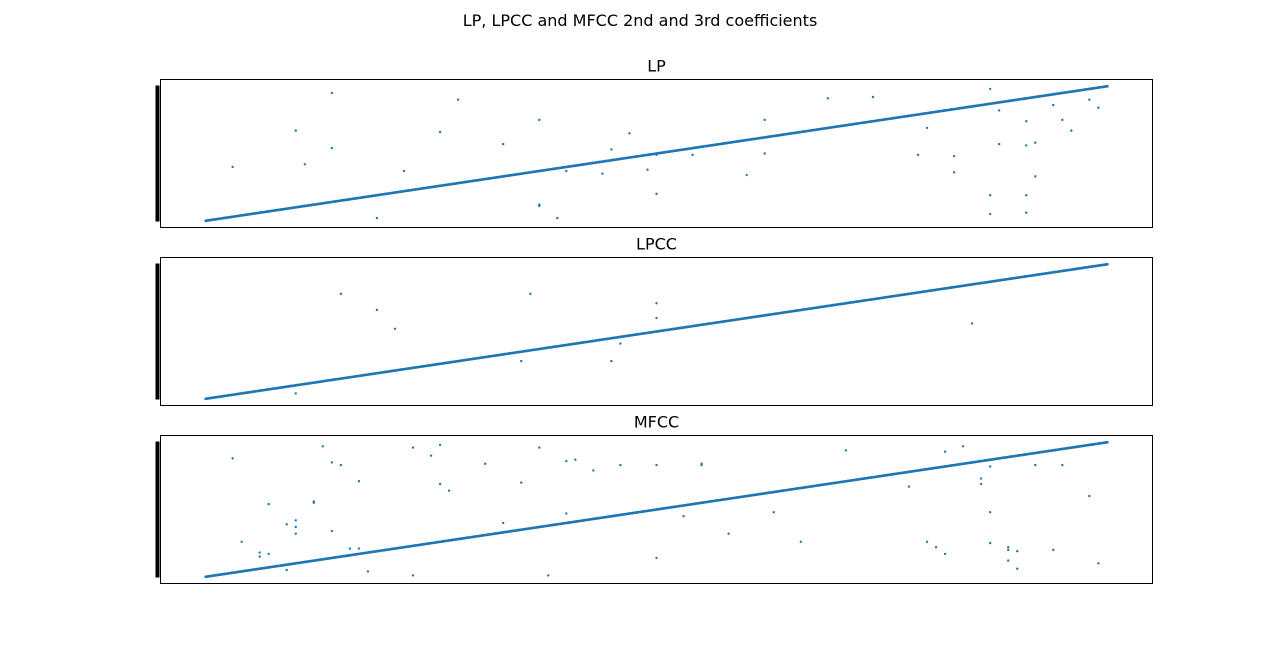 The width and height of the screenshot is (1280, 655). Describe the element at coordinates (656, 66) in the screenshot. I see `subplot-title-lp: LP` at that location.